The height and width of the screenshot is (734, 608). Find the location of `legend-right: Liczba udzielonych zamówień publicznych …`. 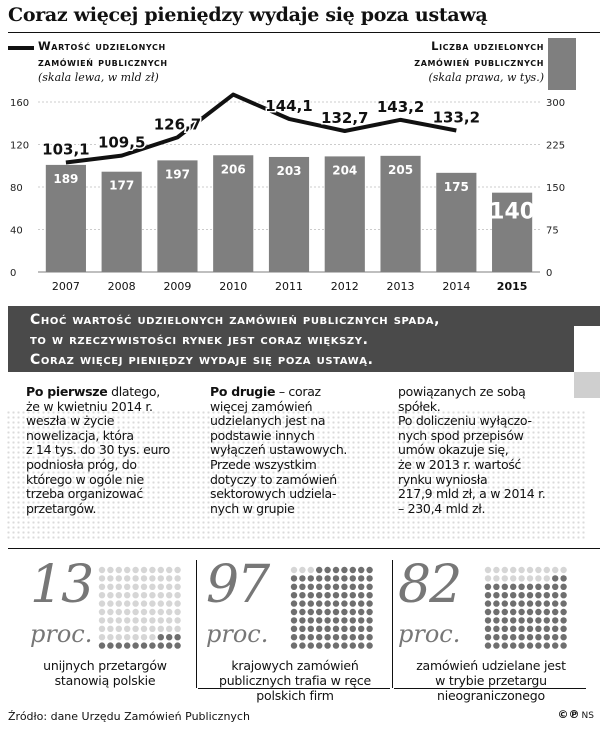

legend-right: Liczba udzielonych zamówień publicznych … is located at coordinates (434, 62).